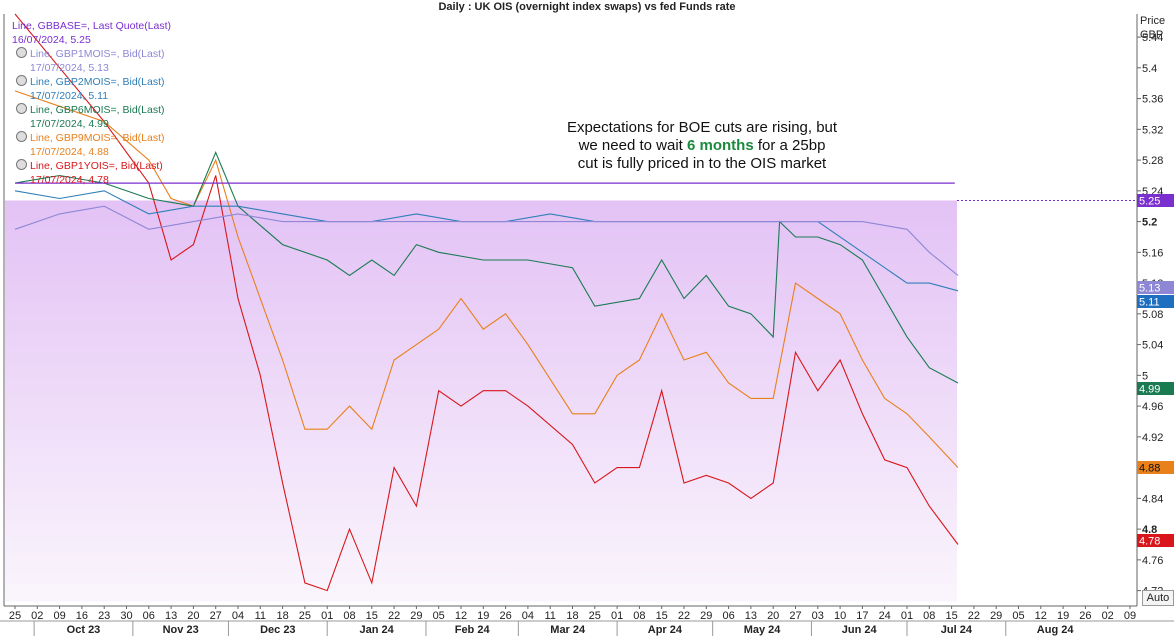  What do you see at coordinates (92, 26) in the screenshot?
I see `legend-series-label: Line, GBBASE=, Last Quote(Last)` at bounding box center [92, 26].